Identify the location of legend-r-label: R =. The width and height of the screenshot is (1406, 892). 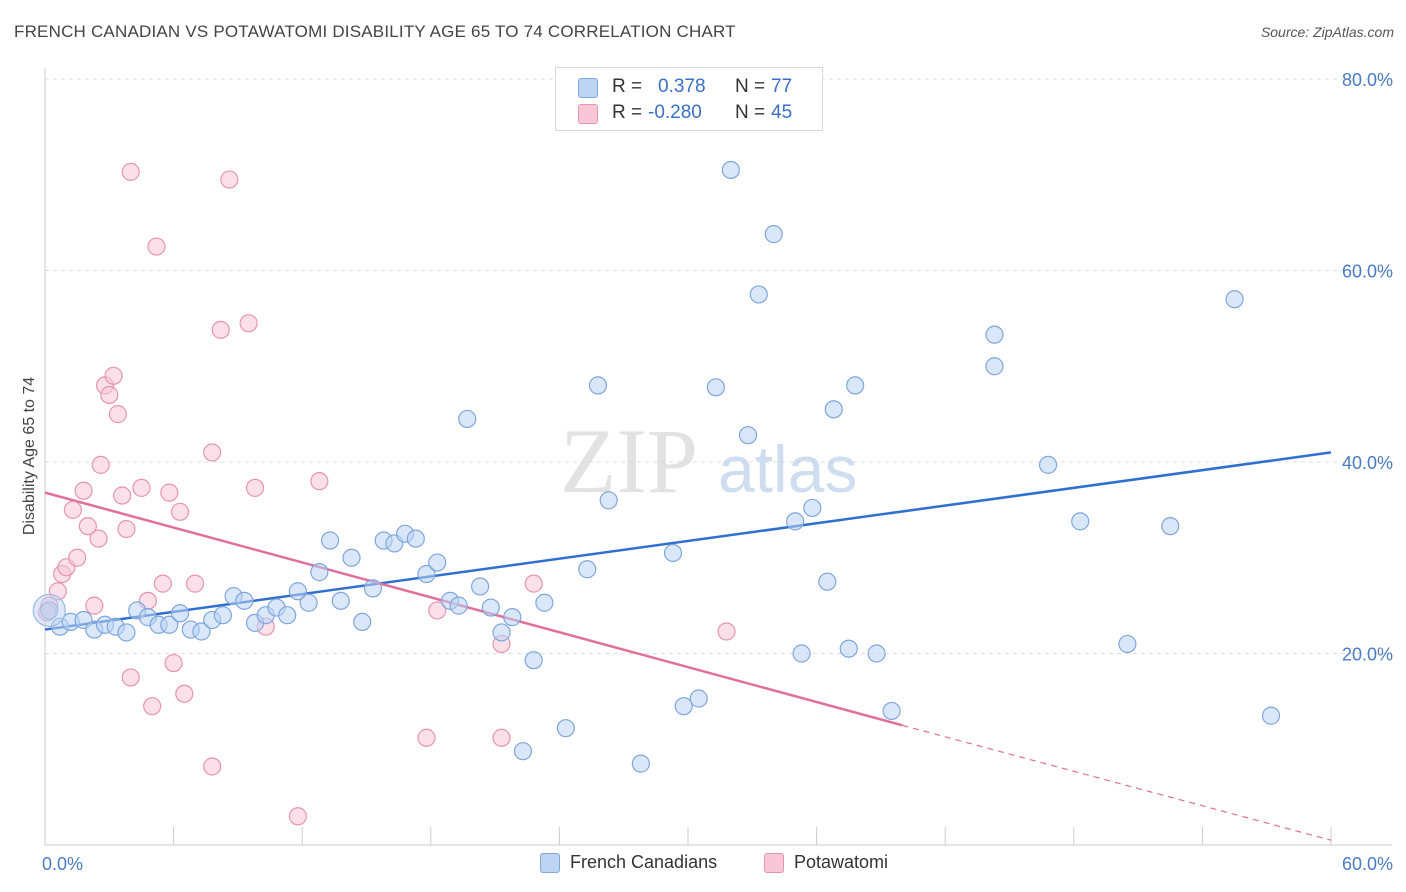
(627, 112).